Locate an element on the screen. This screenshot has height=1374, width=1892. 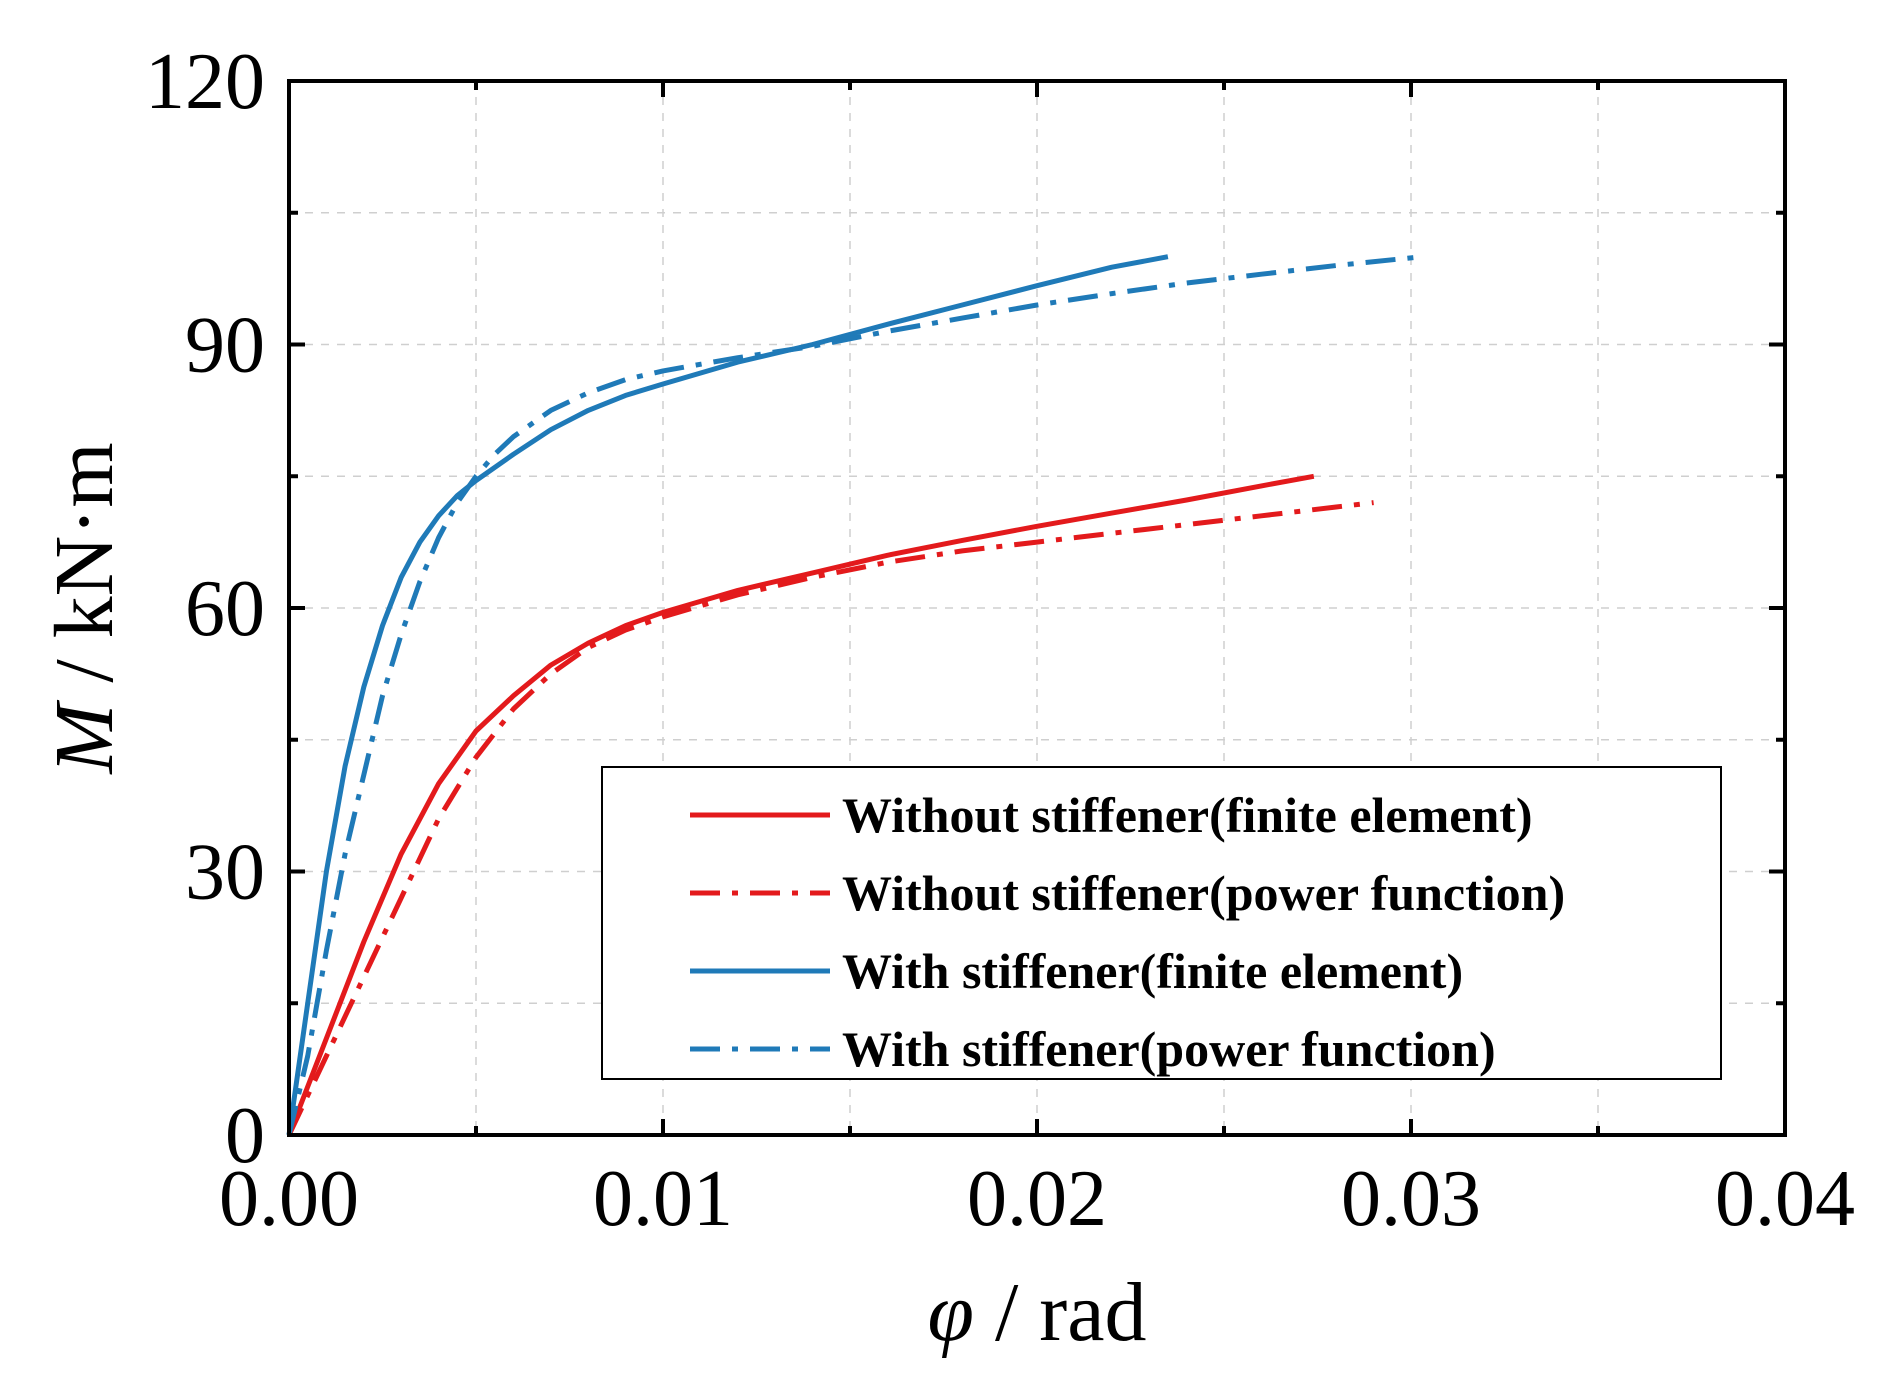
y-tick-label: 30 is located at coordinates (225, 873).